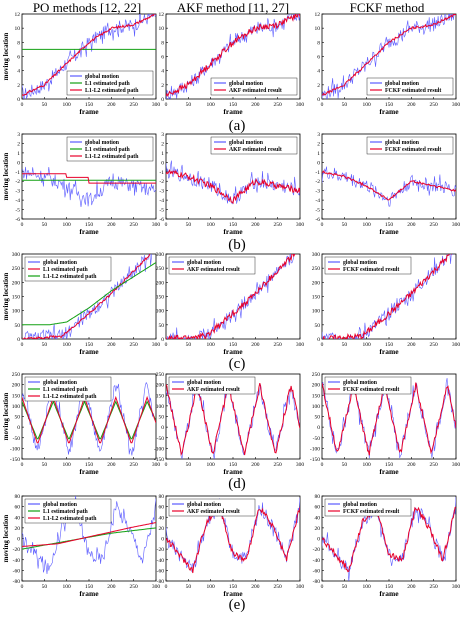 The image size is (474, 619). I want to click on caption-e: (e), so click(237, 605).